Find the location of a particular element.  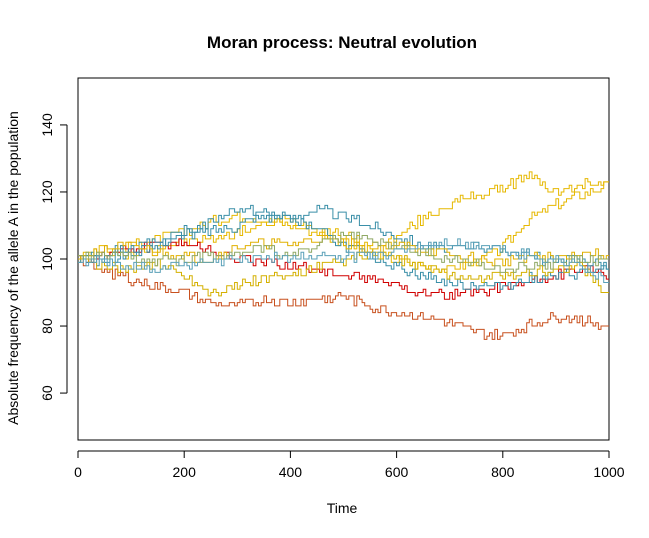

x-tick-label: 0 is located at coordinates (78, 472).